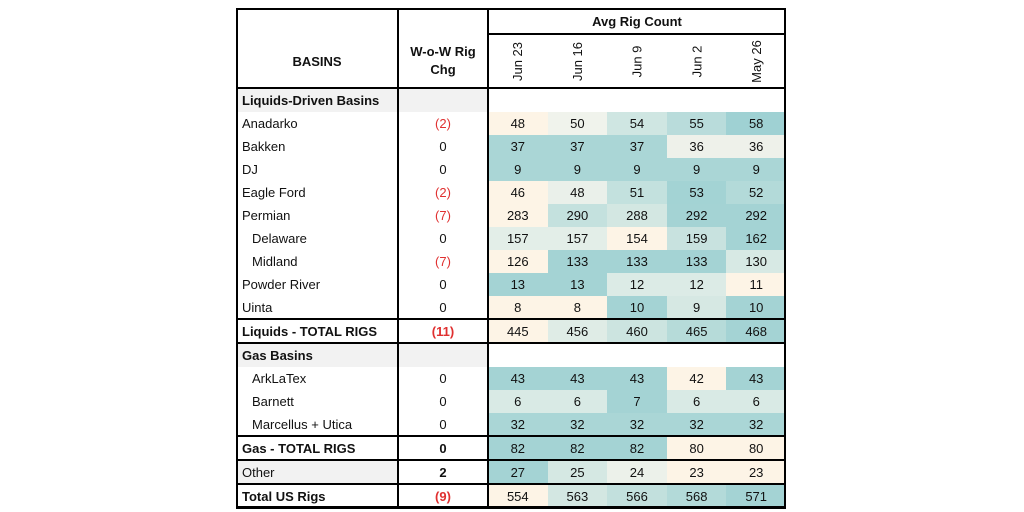  Describe the element at coordinates (696, 261) in the screenshot. I see `rig-count-cell: 133` at that location.